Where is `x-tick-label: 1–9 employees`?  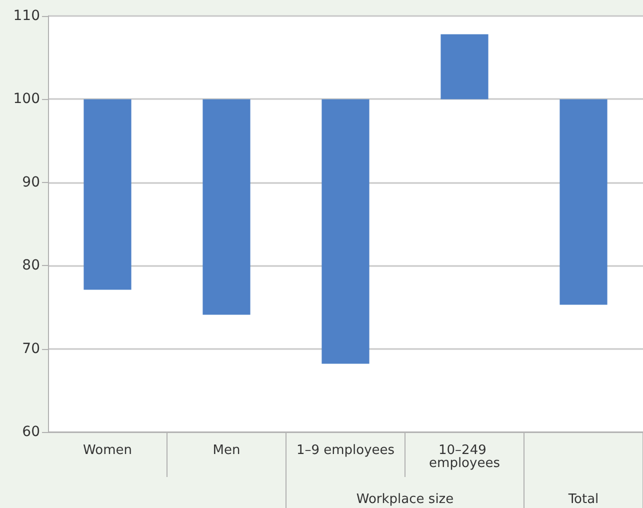
x-tick-label: 1–9 employees is located at coordinates (345, 450).